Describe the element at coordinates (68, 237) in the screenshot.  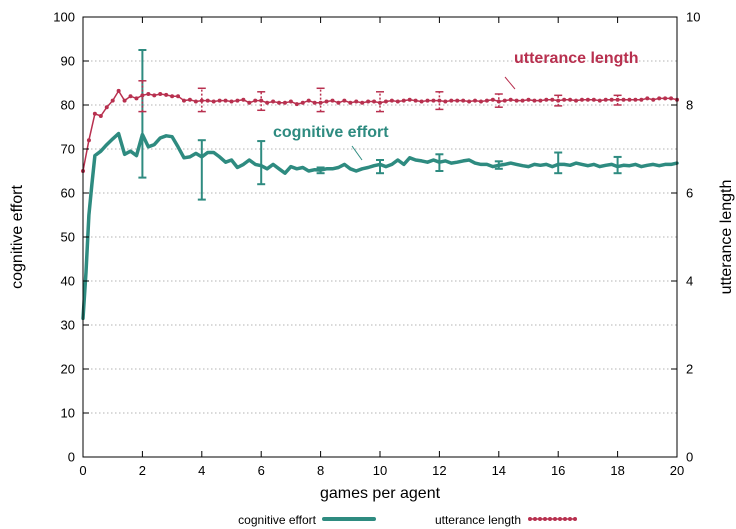
I see `y-left-tick-label-50: 50` at that location.